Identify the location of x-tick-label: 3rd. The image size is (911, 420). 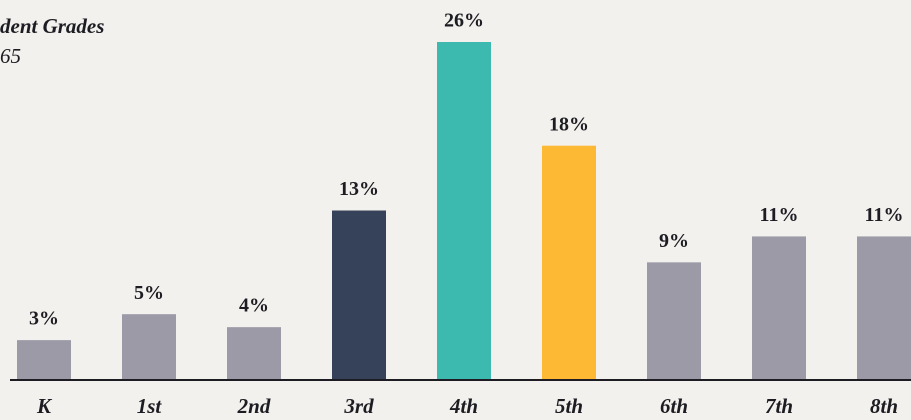
(358, 406).